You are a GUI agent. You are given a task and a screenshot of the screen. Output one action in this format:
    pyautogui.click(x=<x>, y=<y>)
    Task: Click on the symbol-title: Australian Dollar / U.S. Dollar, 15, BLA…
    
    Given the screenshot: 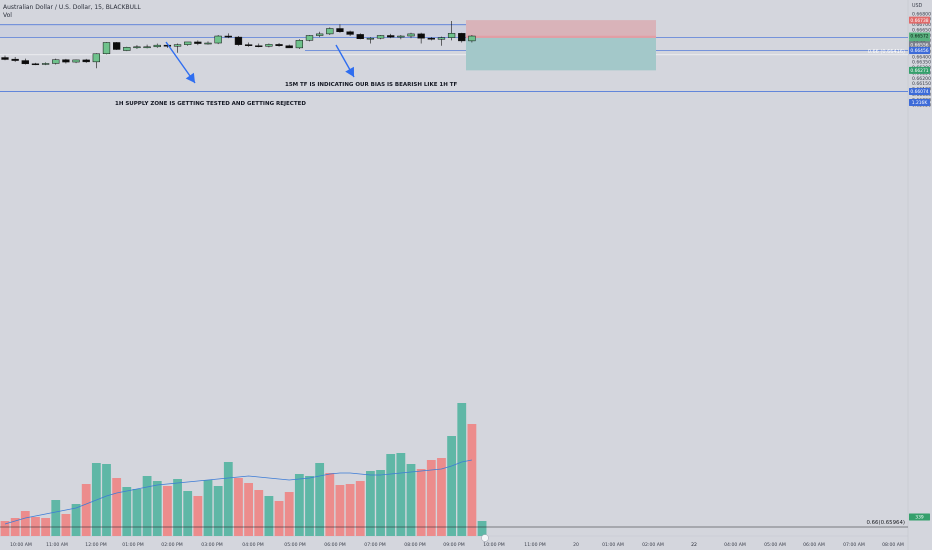 What is the action you would take?
    pyautogui.click(x=72, y=7)
    